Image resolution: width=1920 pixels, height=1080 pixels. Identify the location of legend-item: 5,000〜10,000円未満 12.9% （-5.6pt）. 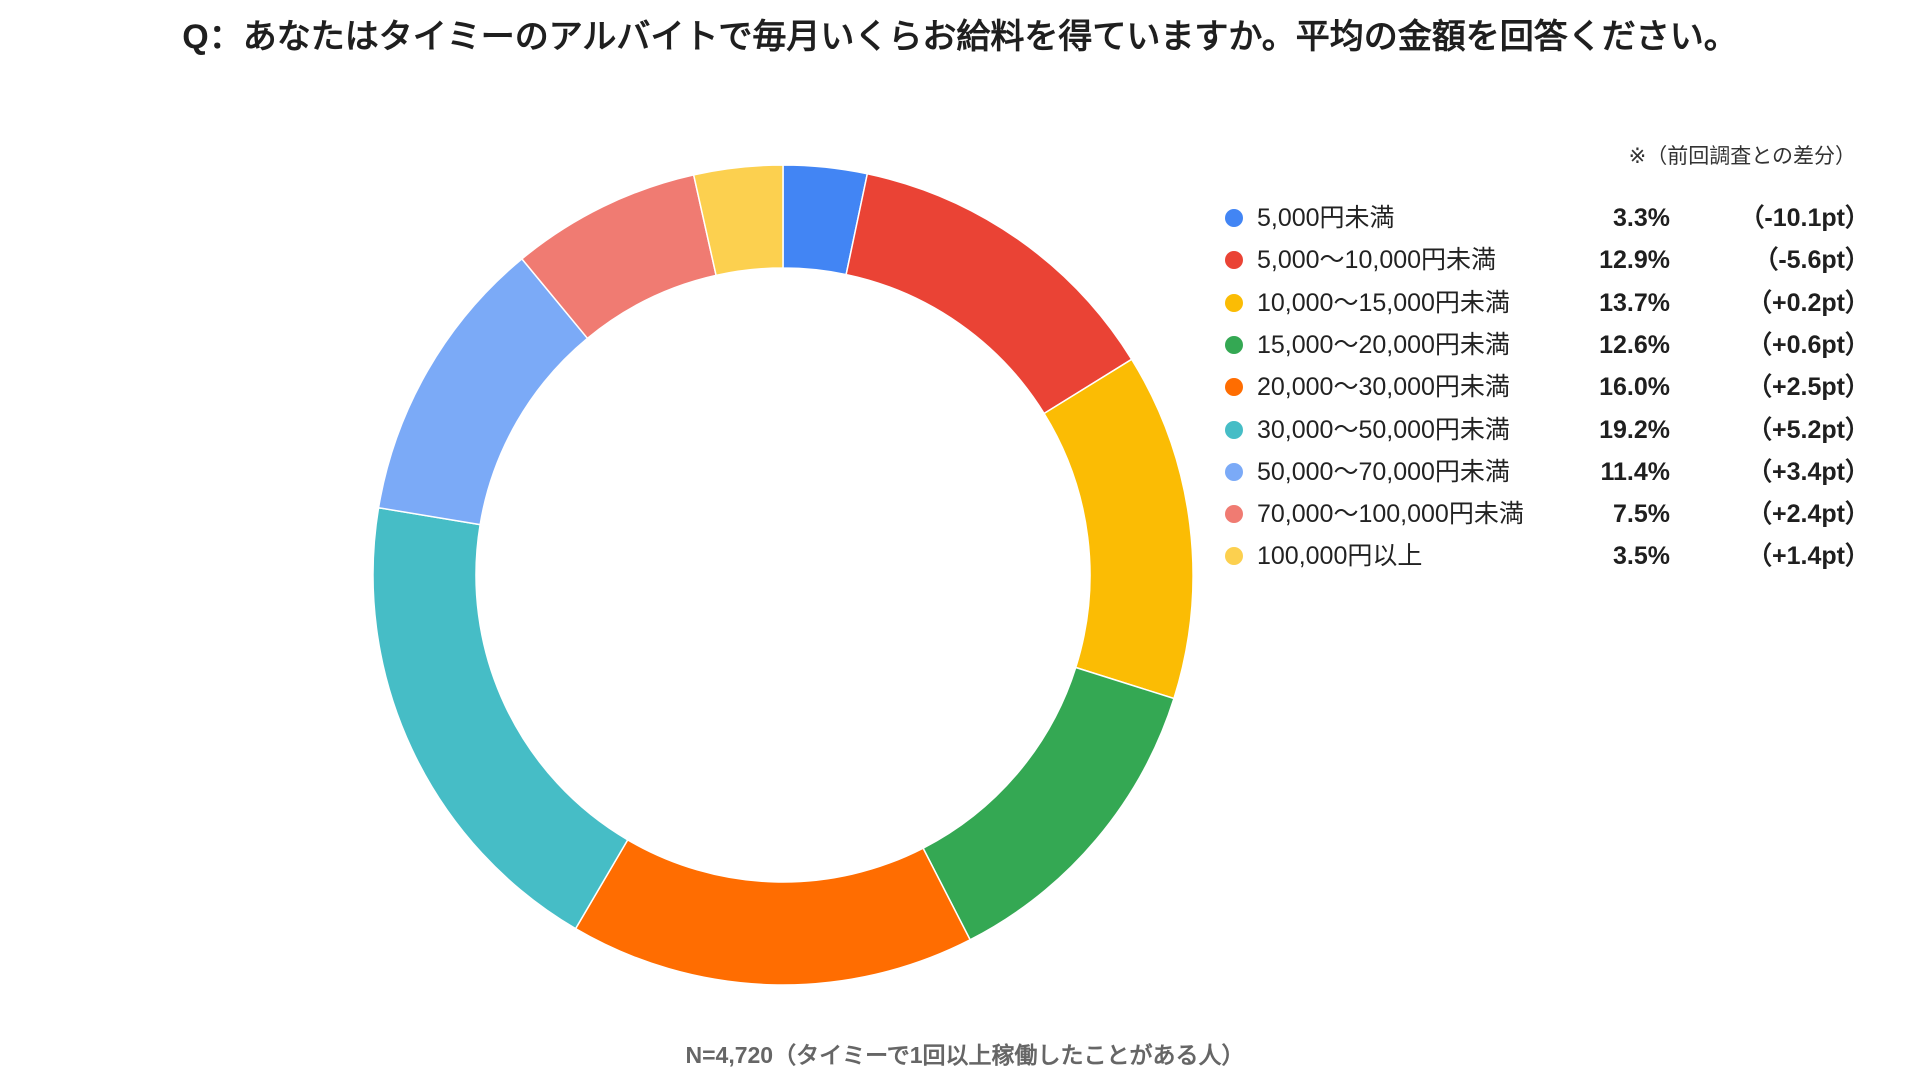
(1550, 260).